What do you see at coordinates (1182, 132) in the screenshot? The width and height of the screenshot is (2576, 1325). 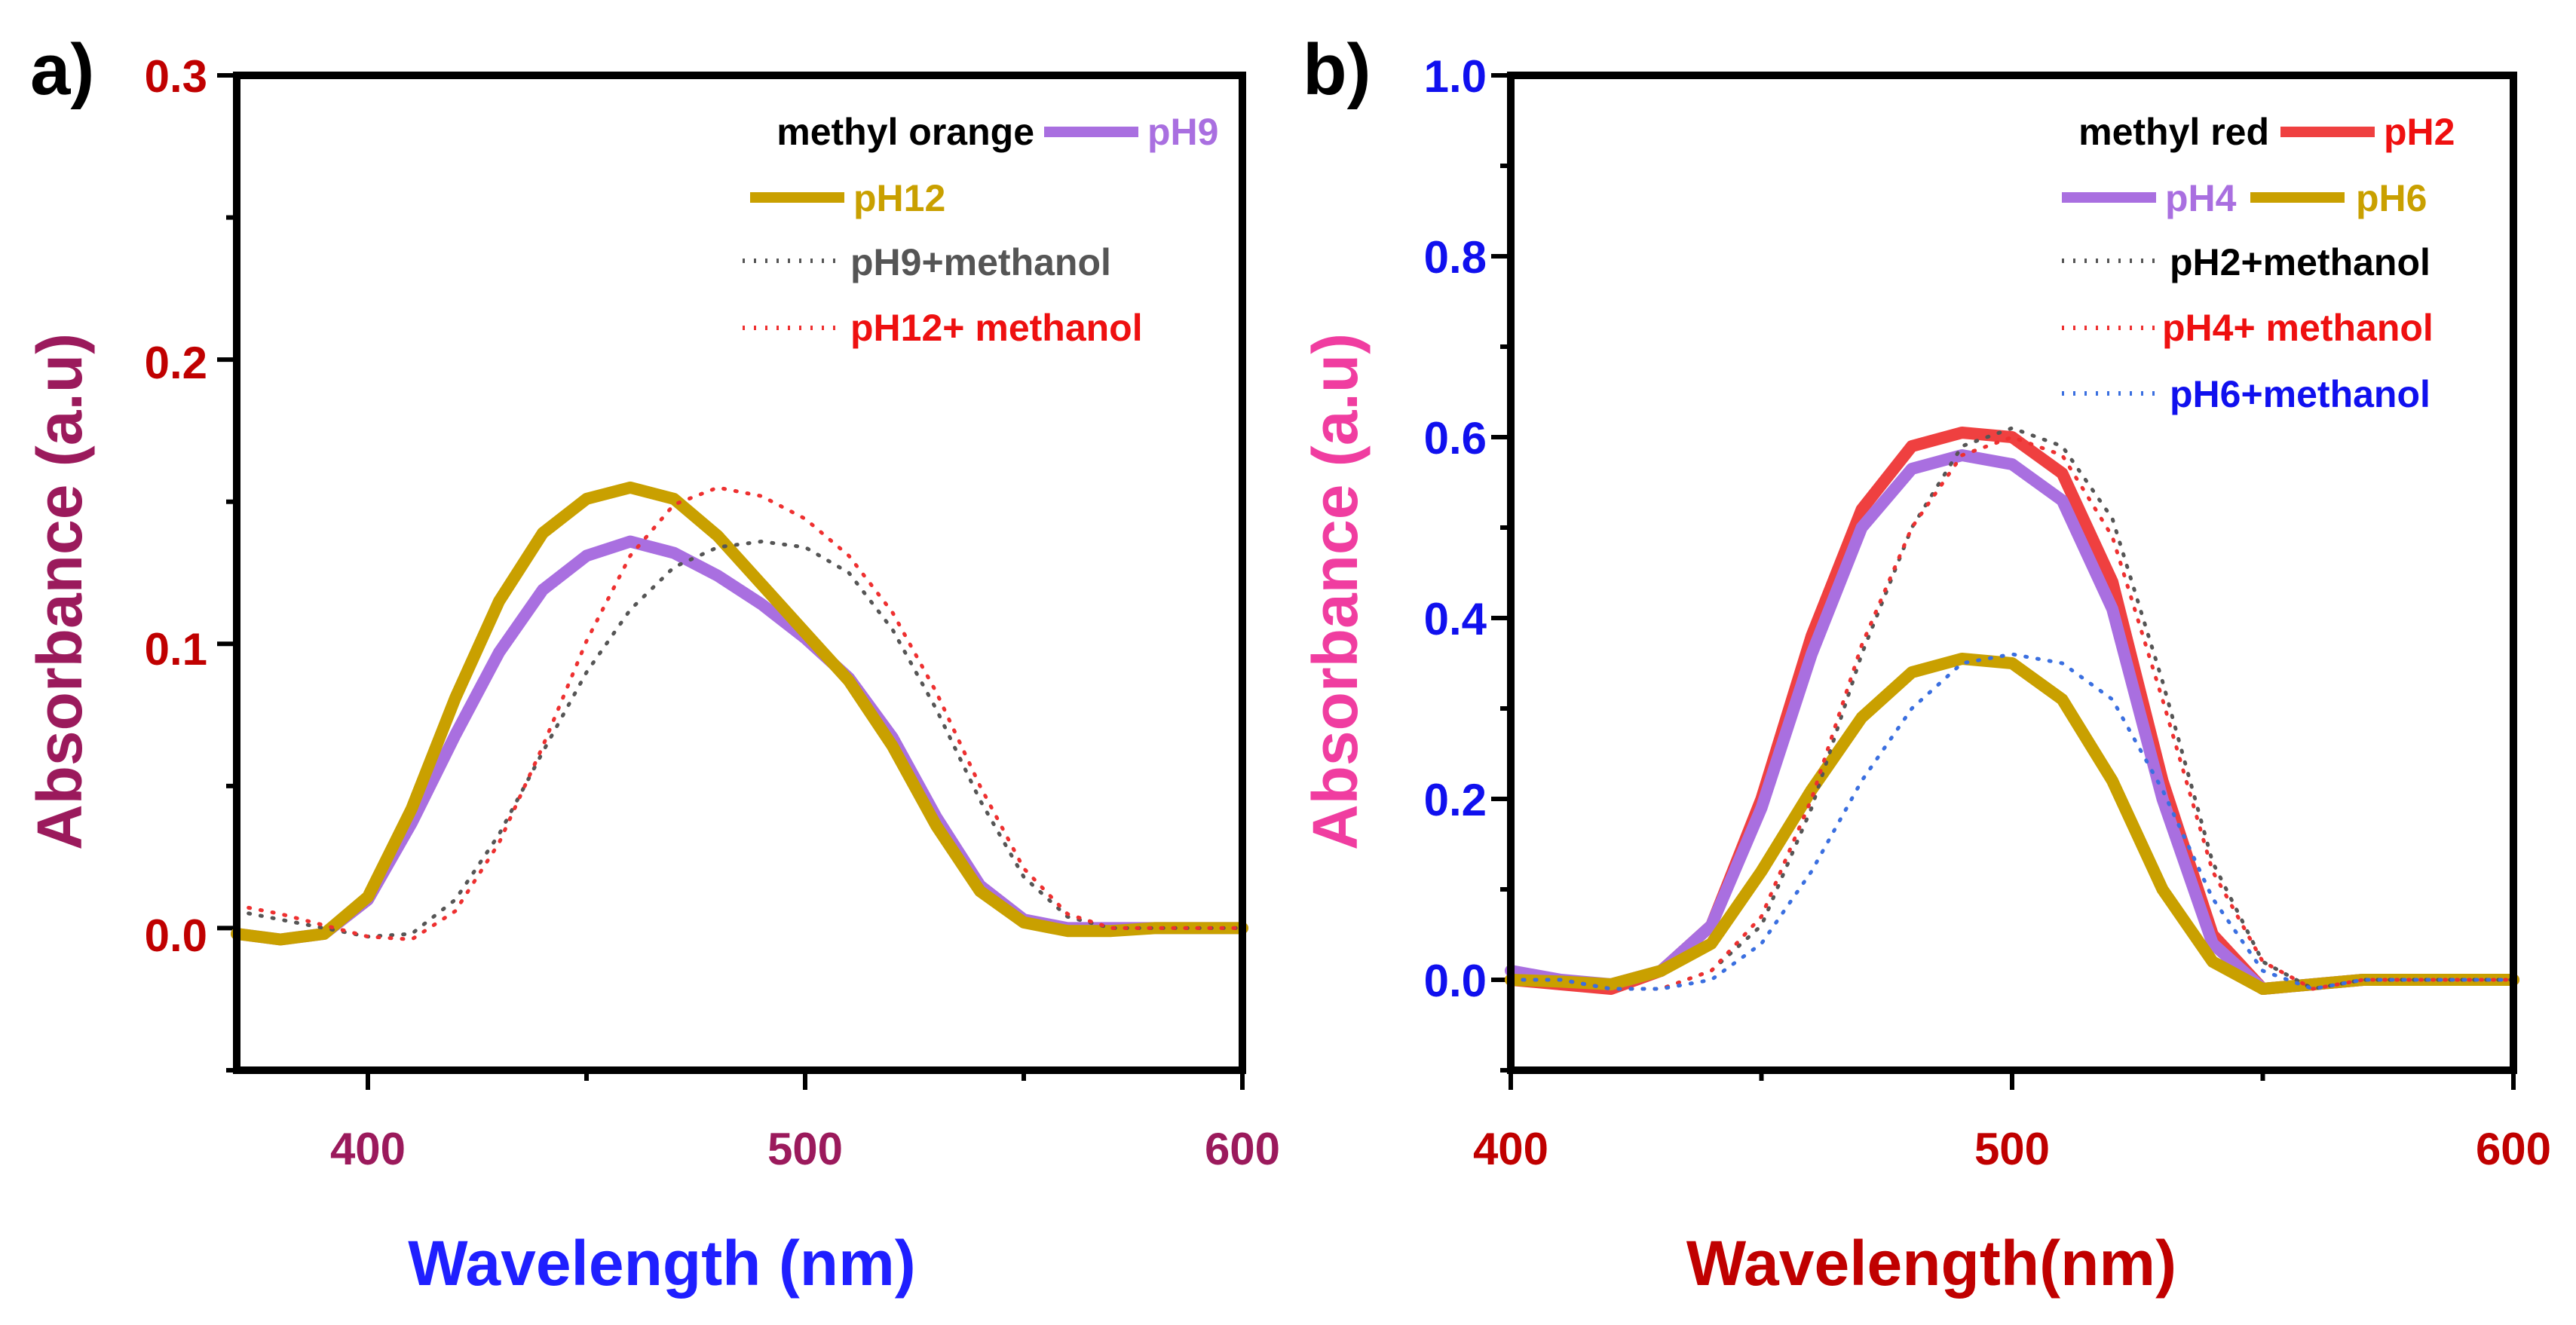 I see `legend-label-ph9: pH9` at bounding box center [1182, 132].